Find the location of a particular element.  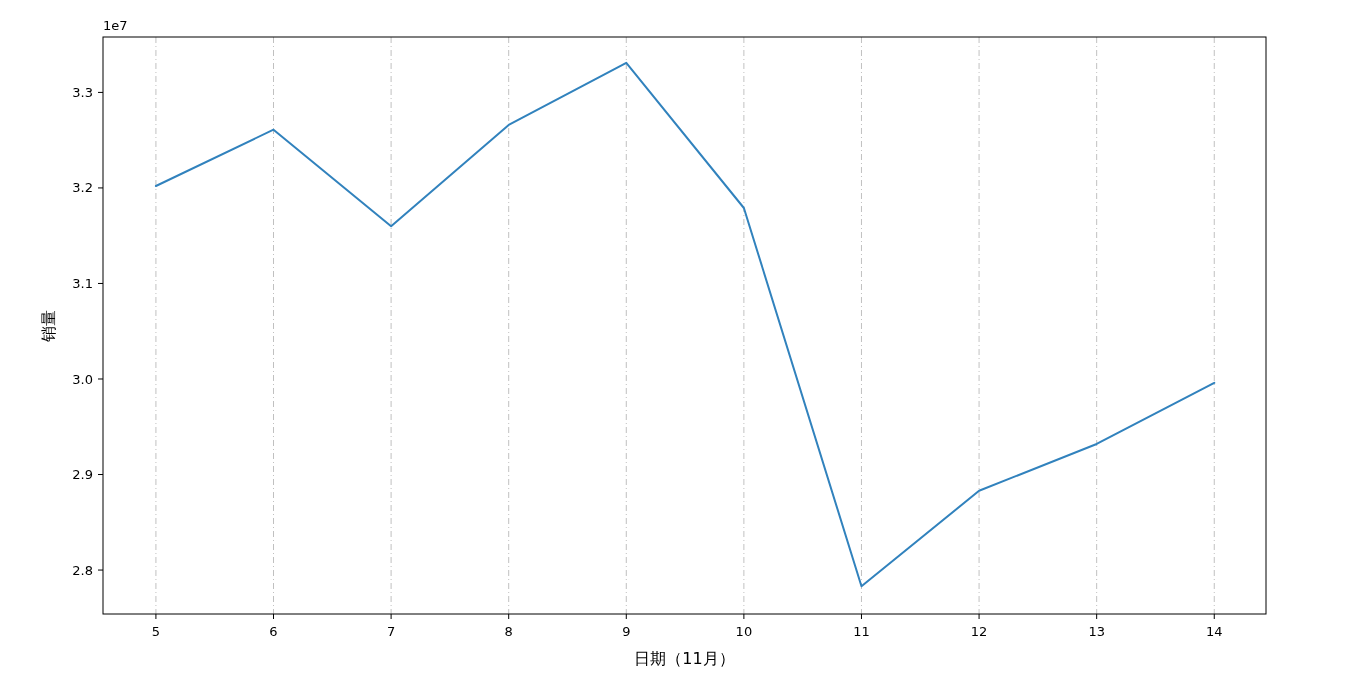

x-tick-label: 14 is located at coordinates (1214, 631).